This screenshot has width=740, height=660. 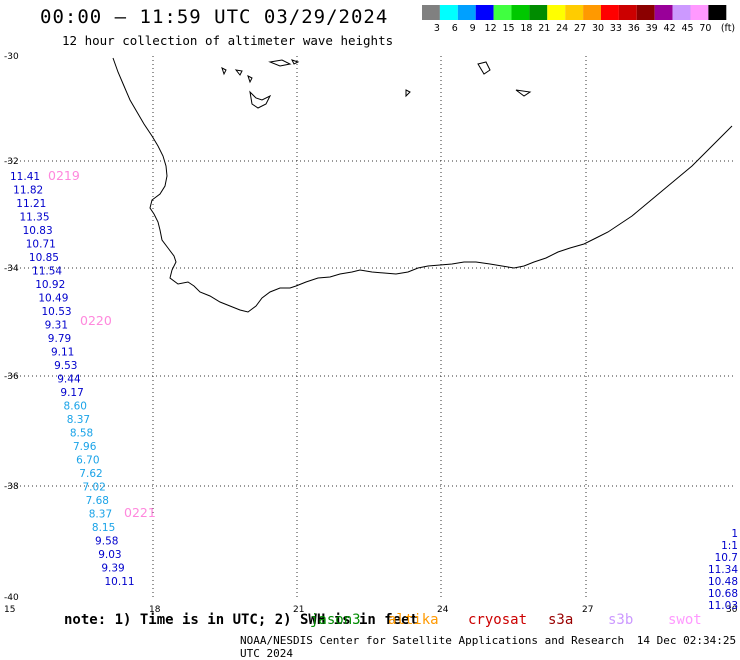 What do you see at coordinates (734, 534) in the screenshot?
I see `wave-height-value: 1` at bounding box center [734, 534].